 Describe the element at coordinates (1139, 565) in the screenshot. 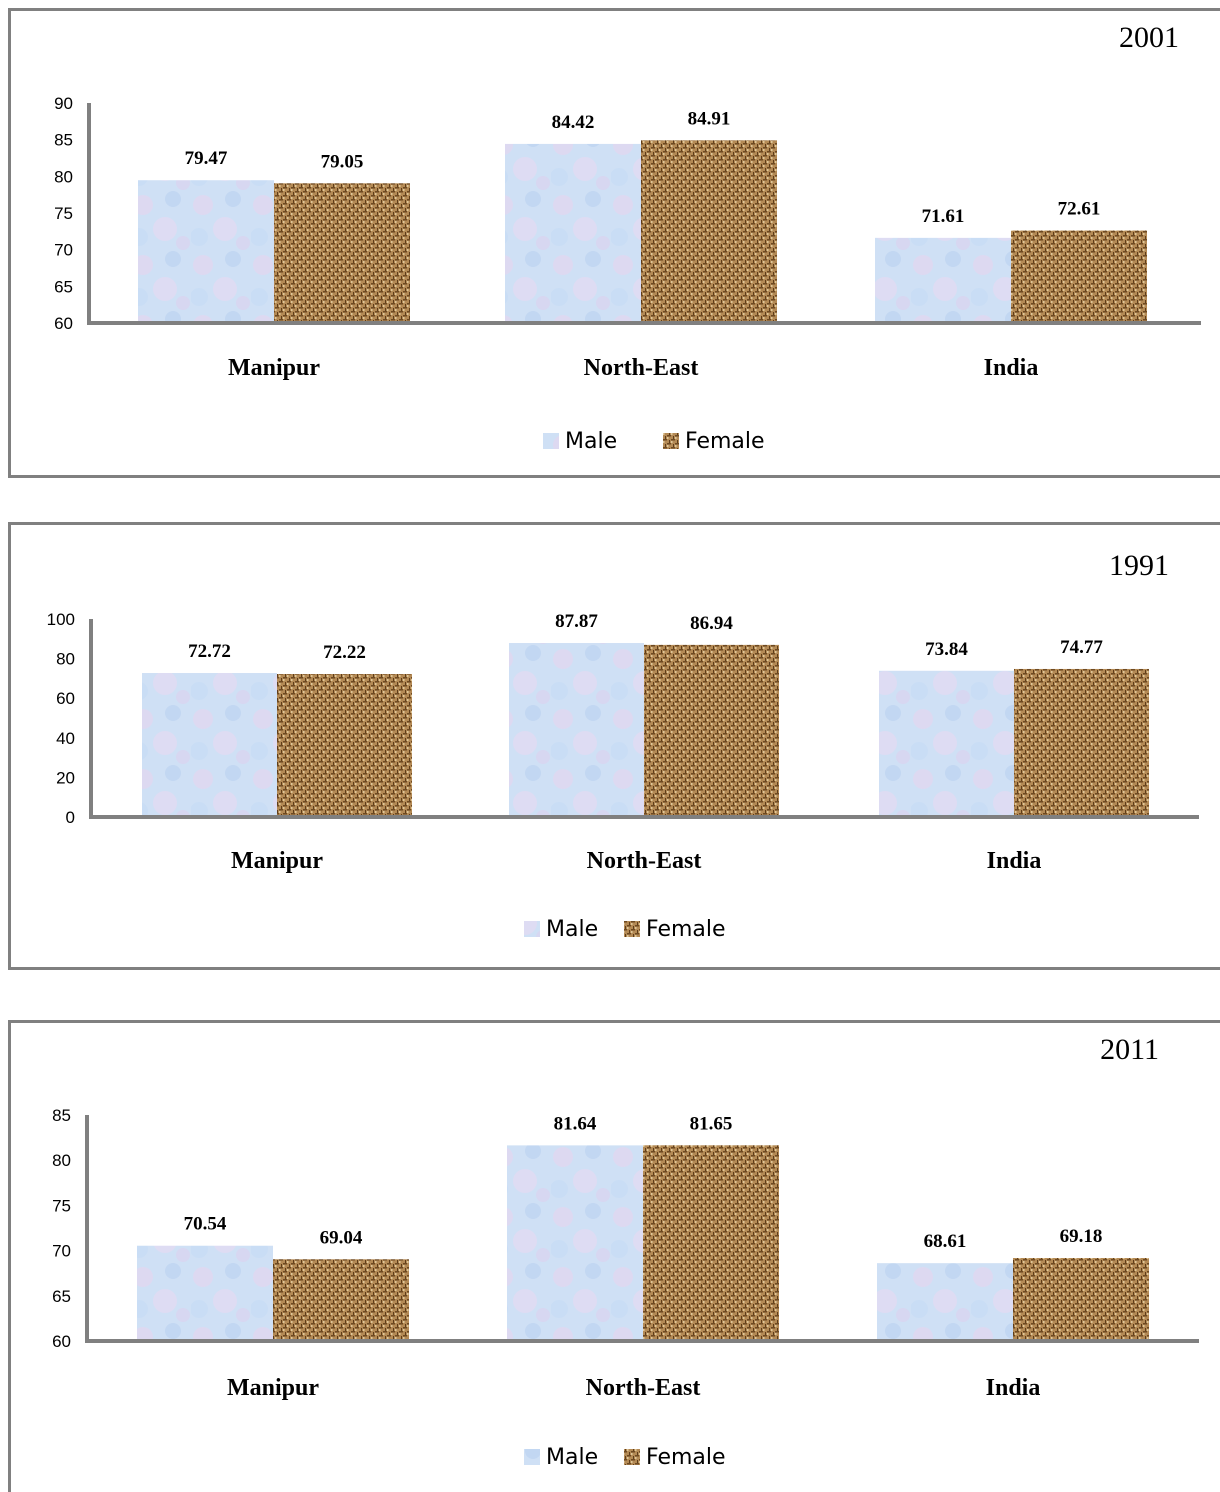

I see `chart-year-title: 1991` at that location.